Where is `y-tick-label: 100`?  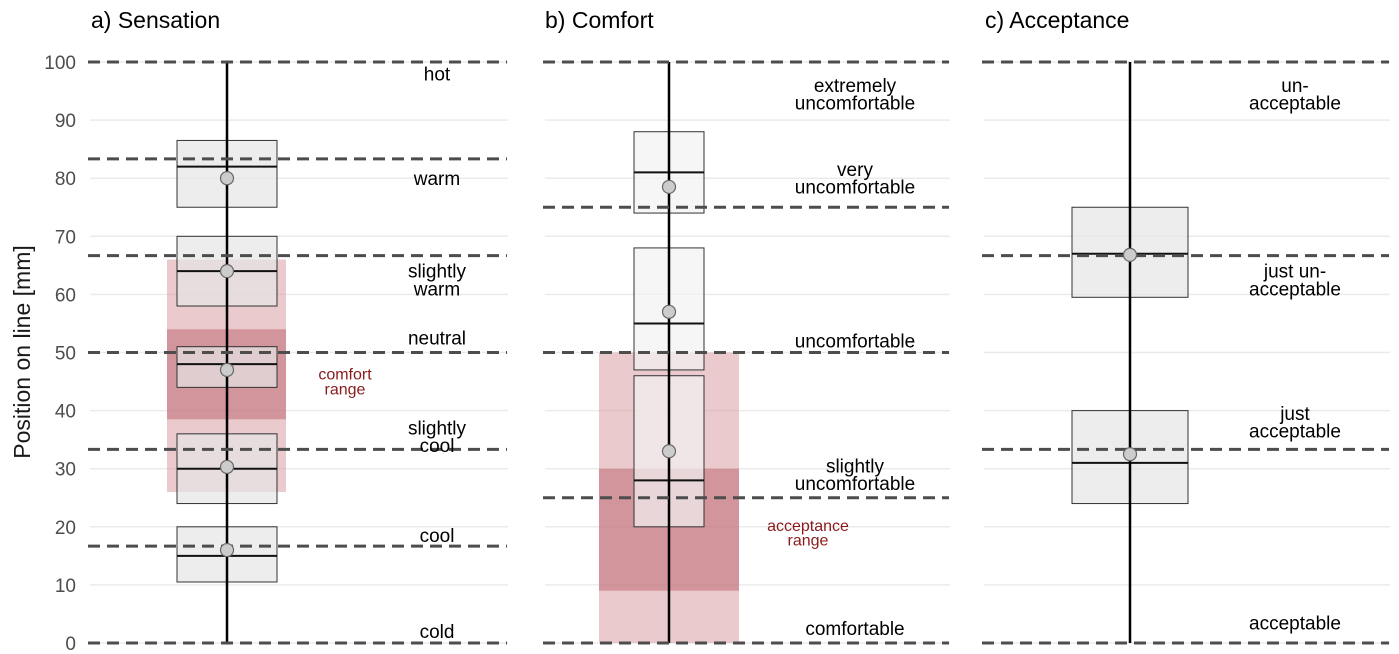
y-tick-label: 100 is located at coordinates (60, 63).